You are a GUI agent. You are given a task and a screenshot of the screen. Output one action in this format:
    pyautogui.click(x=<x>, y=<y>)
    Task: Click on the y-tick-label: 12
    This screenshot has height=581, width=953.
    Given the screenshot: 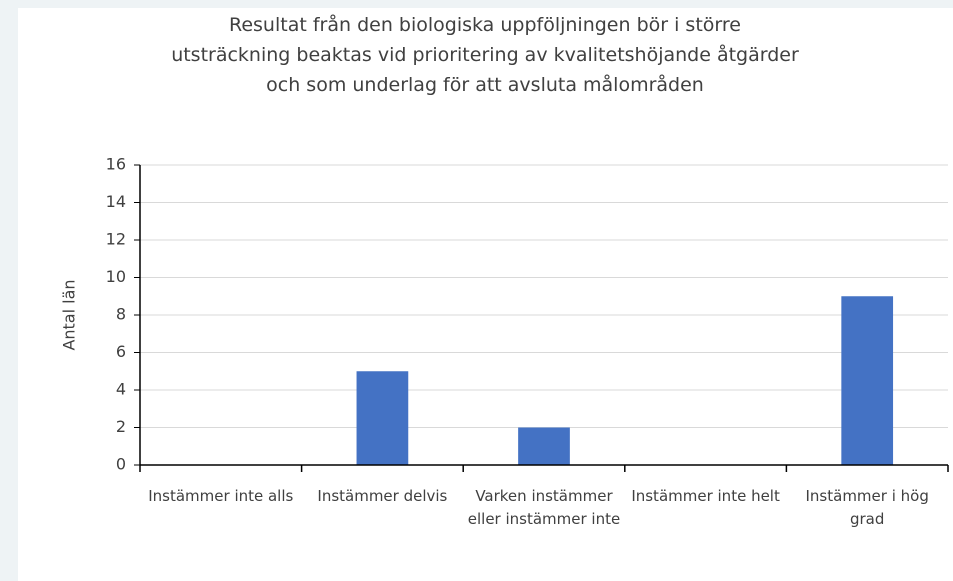 What is the action you would take?
    pyautogui.click(x=116, y=239)
    